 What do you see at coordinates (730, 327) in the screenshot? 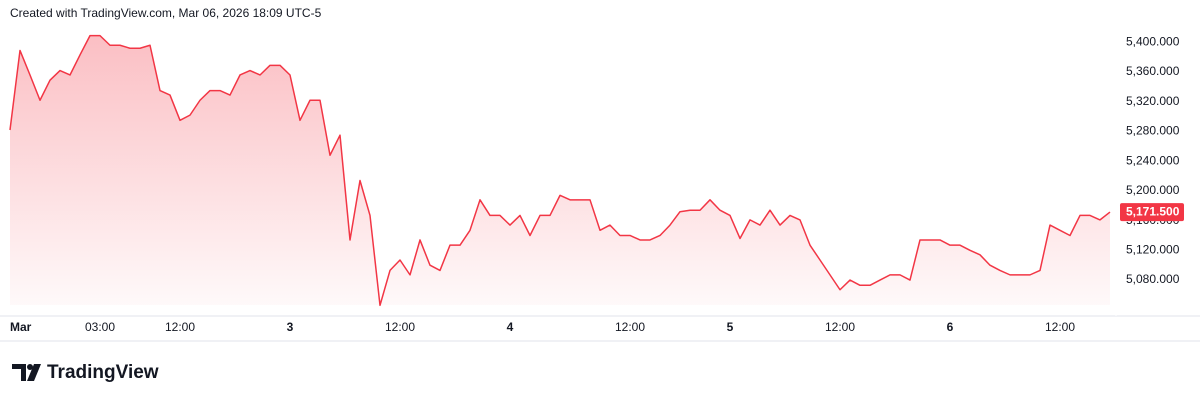
I see `x-tick-label: 5` at bounding box center [730, 327].